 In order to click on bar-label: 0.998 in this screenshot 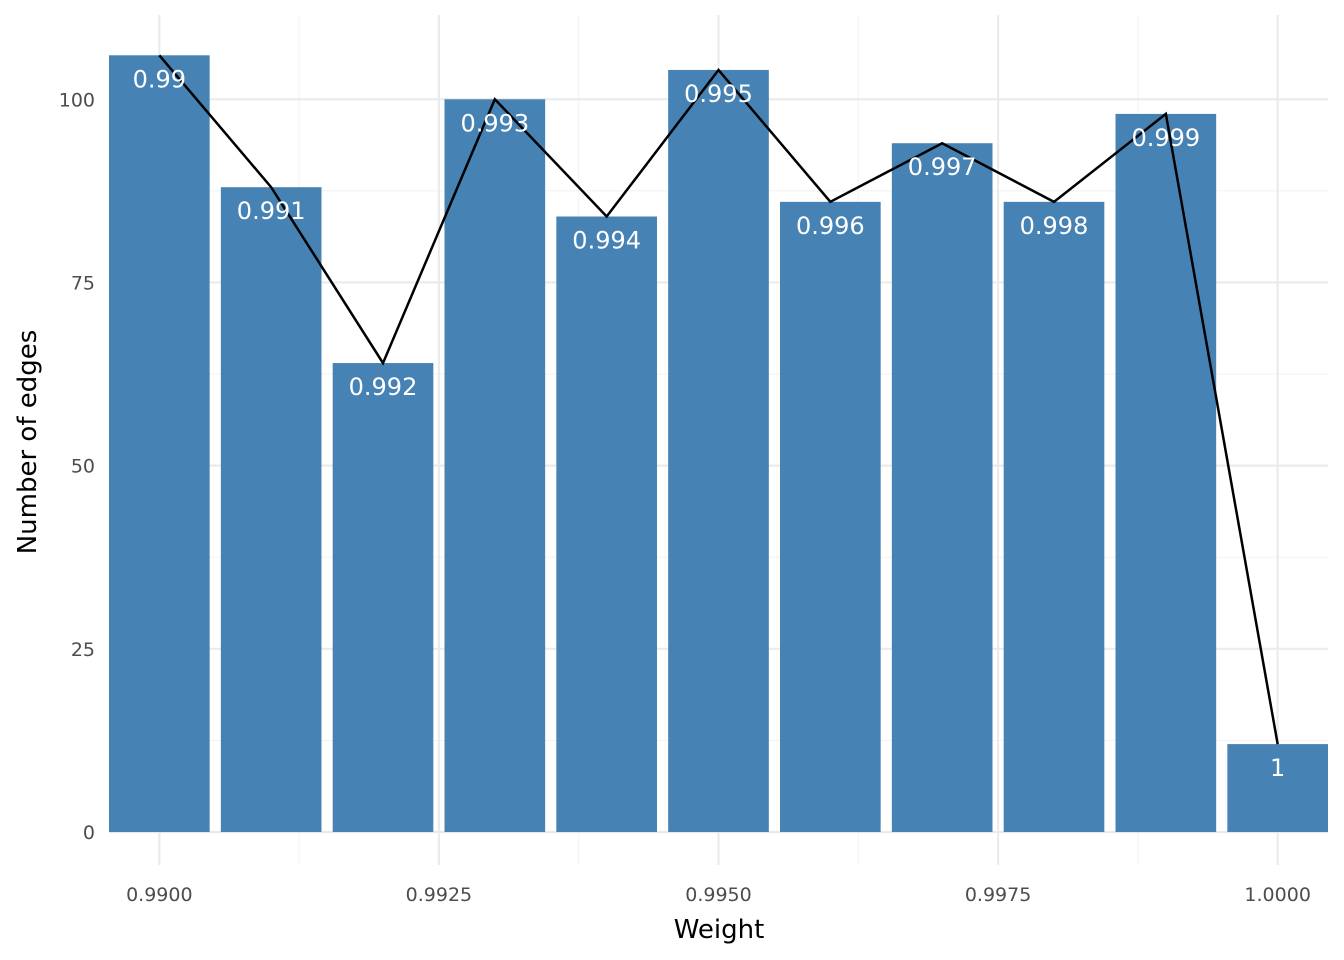, I will do `click(1054, 226)`.